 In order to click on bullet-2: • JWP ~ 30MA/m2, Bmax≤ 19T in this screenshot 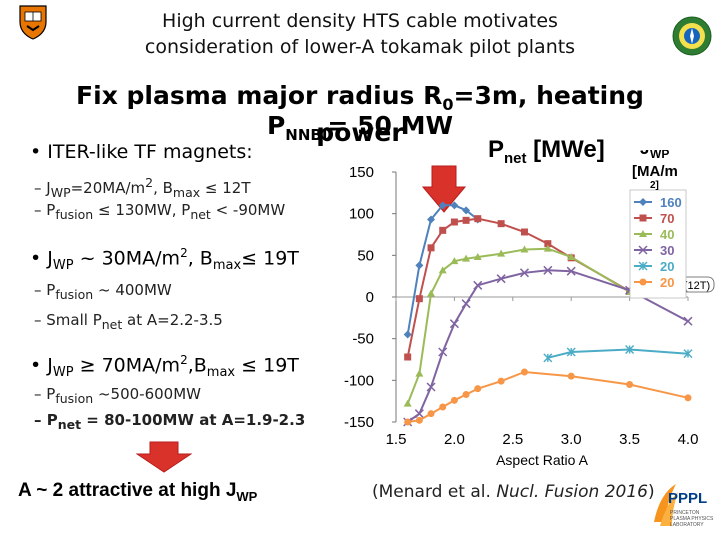, I will do `click(164, 259)`.